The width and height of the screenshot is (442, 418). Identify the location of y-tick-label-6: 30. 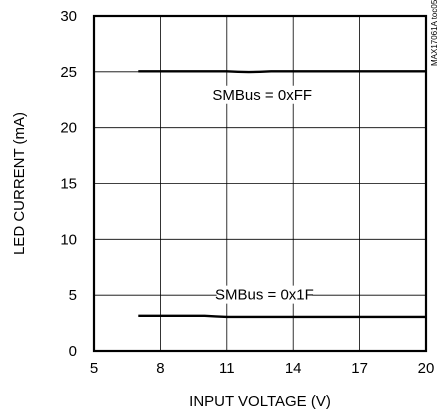
(68, 16).